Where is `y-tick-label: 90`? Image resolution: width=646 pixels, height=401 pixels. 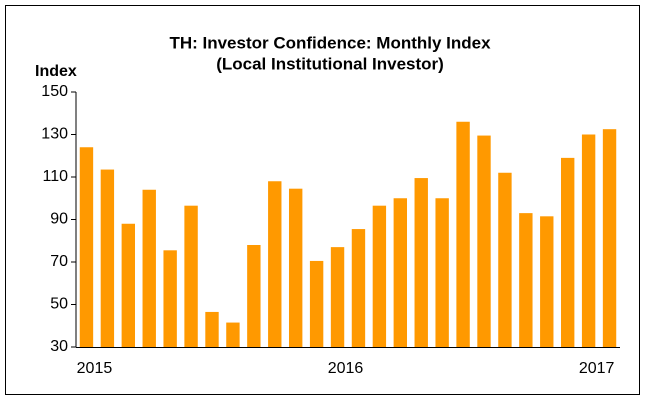 y-tick-label: 90 is located at coordinates (59, 219).